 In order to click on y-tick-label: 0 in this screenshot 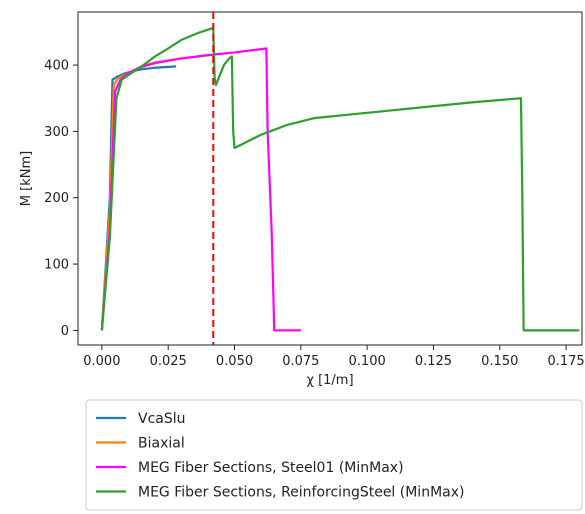, I will do `click(65, 331)`.